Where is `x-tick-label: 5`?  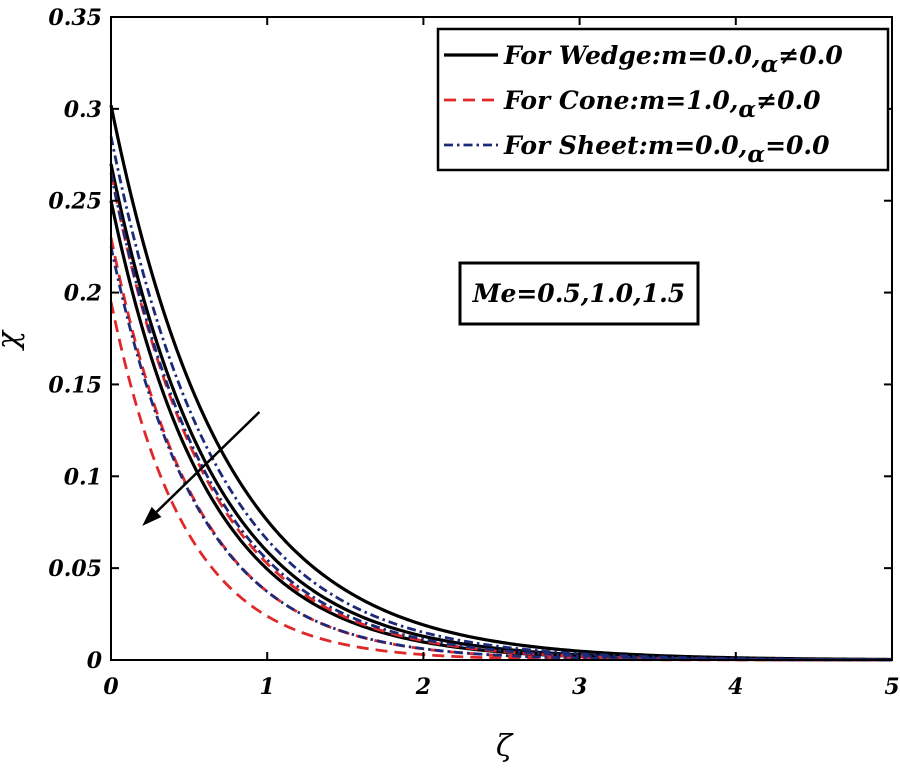 x-tick-label: 5 is located at coordinates (891, 687).